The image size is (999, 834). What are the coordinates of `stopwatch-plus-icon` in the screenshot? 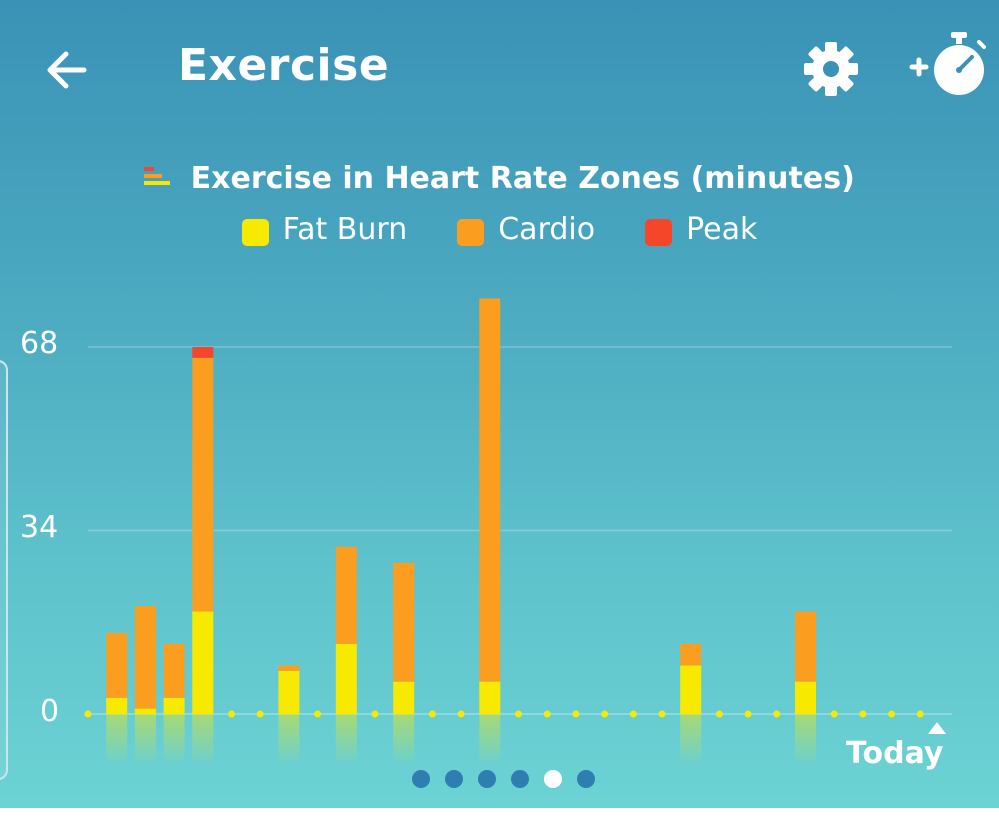 It's located at (947, 63).